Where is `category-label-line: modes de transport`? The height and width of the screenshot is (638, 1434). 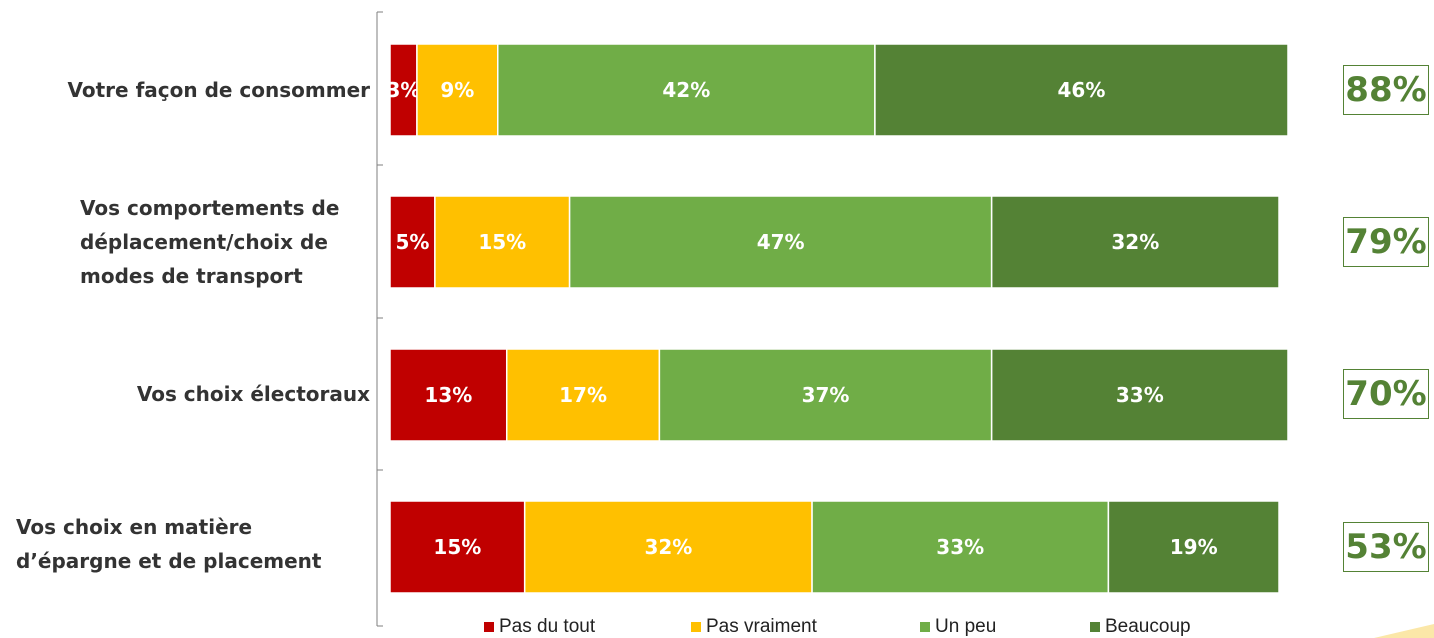
category-label-line: modes de transport is located at coordinates (191, 276).